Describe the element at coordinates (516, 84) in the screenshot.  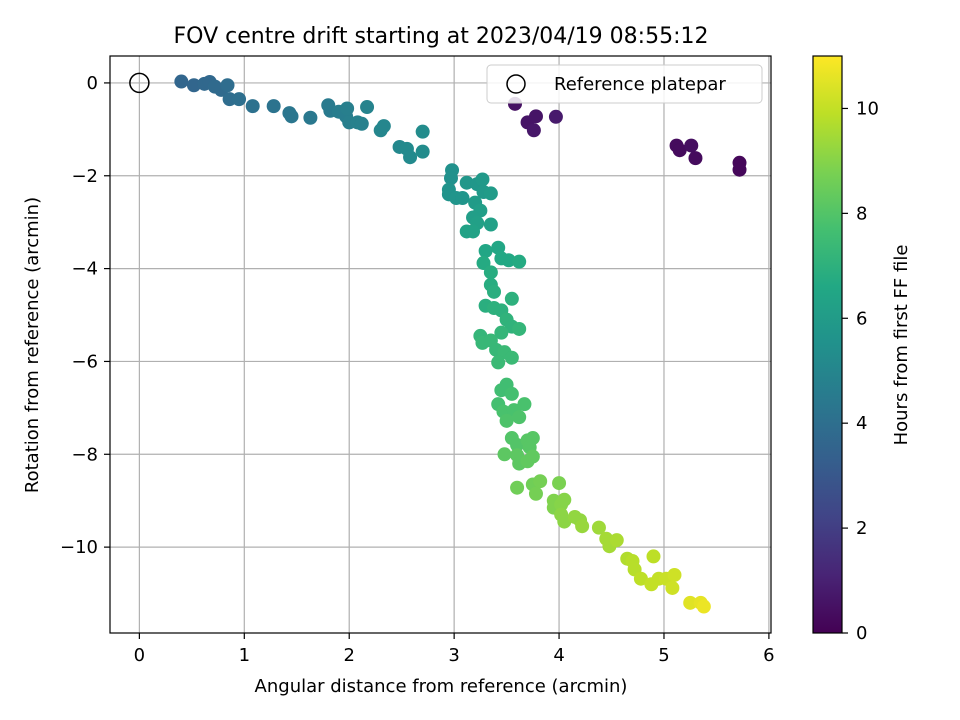
I see `legend-marker` at that location.